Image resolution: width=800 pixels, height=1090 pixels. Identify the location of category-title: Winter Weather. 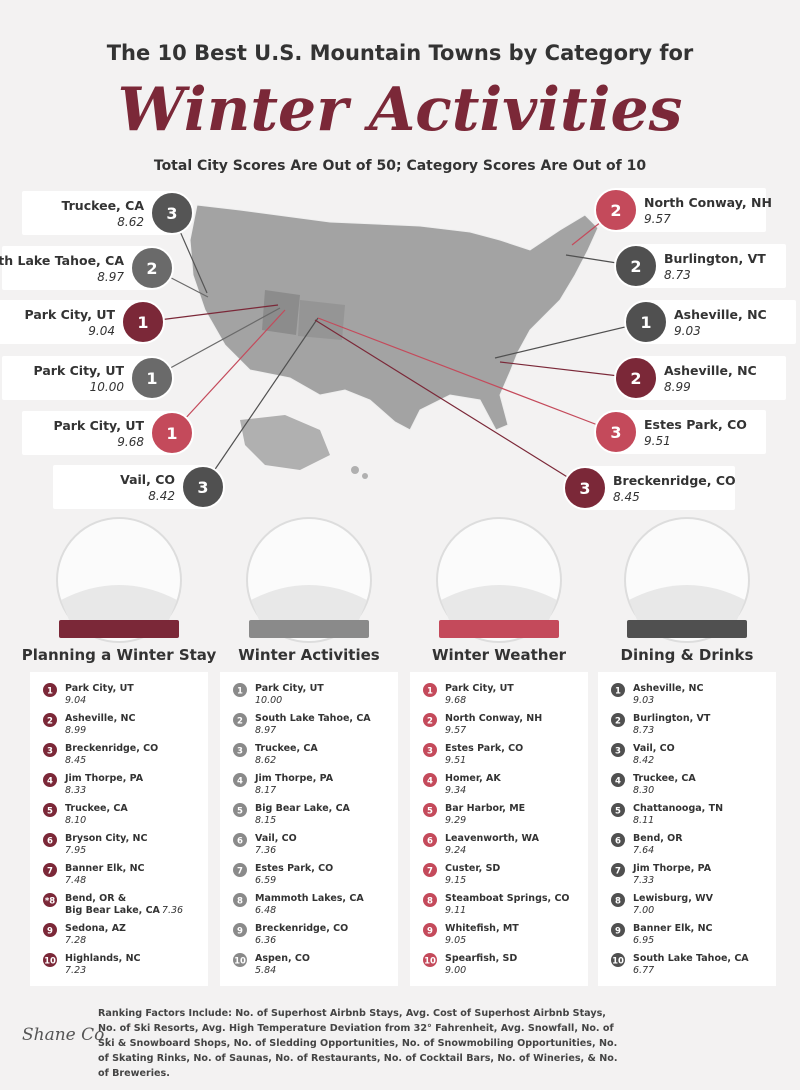
(499, 655).